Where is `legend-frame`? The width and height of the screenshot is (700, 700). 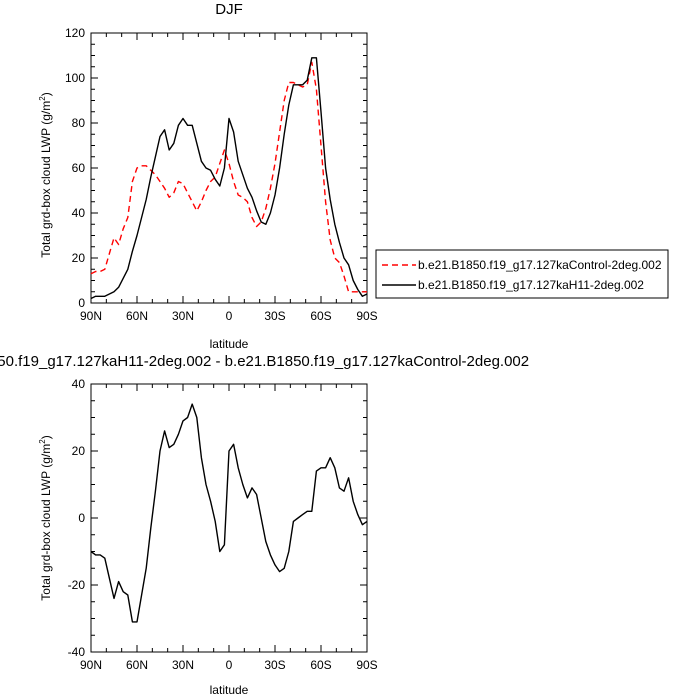
legend-frame is located at coordinates (522, 274).